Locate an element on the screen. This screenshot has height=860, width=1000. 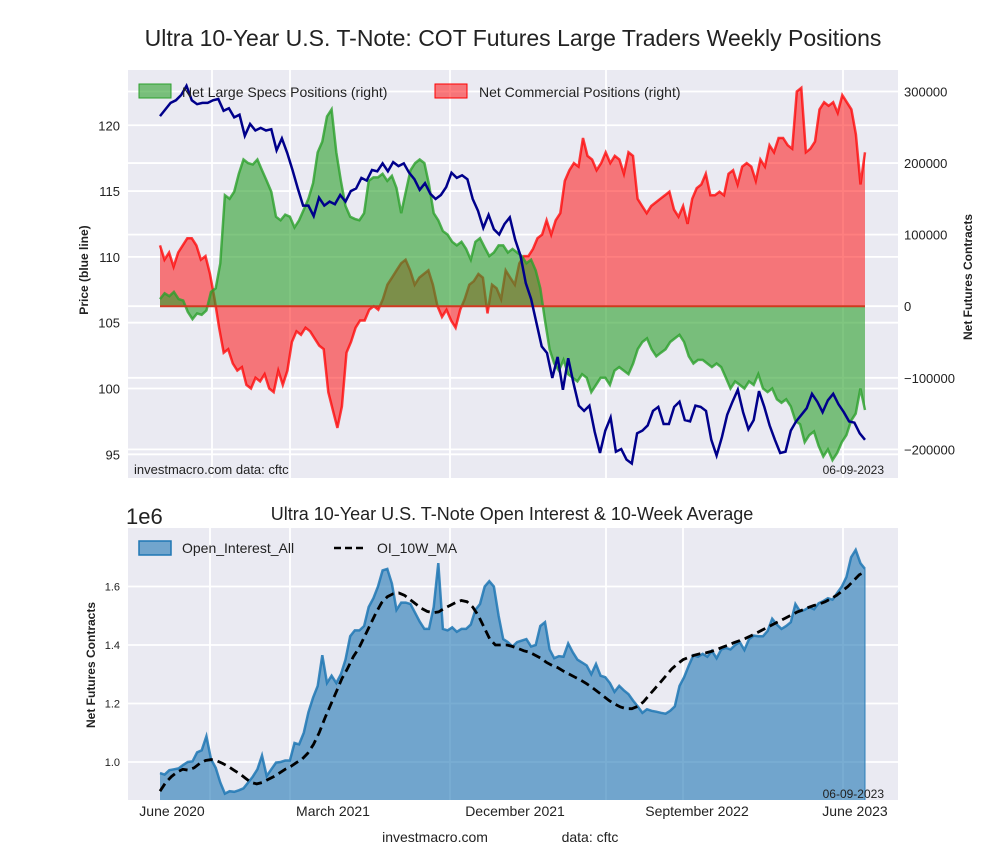
date-tick-label: June 2023 is located at coordinates (855, 811).